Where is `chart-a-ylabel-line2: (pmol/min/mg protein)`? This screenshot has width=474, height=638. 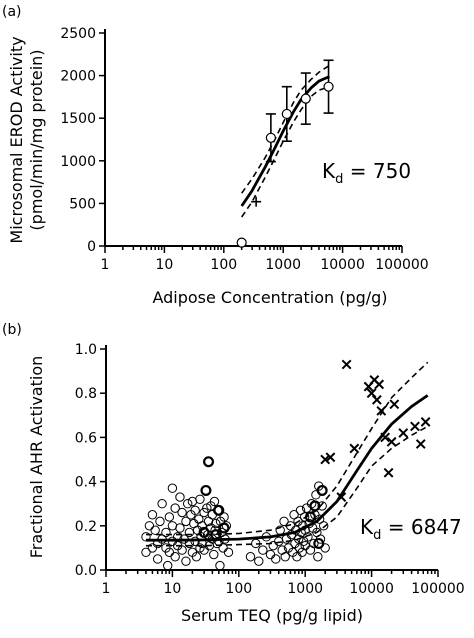 chart-a-ylabel-line2: (pmol/min/mg protein) is located at coordinates (36, 139).